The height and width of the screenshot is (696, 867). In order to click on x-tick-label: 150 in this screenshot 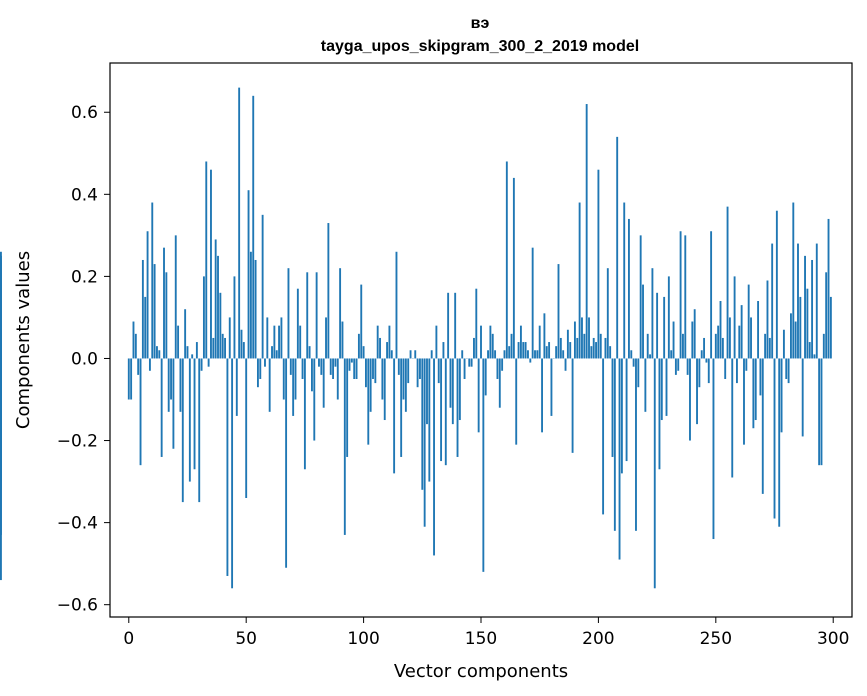, I will do `click(481, 639)`.